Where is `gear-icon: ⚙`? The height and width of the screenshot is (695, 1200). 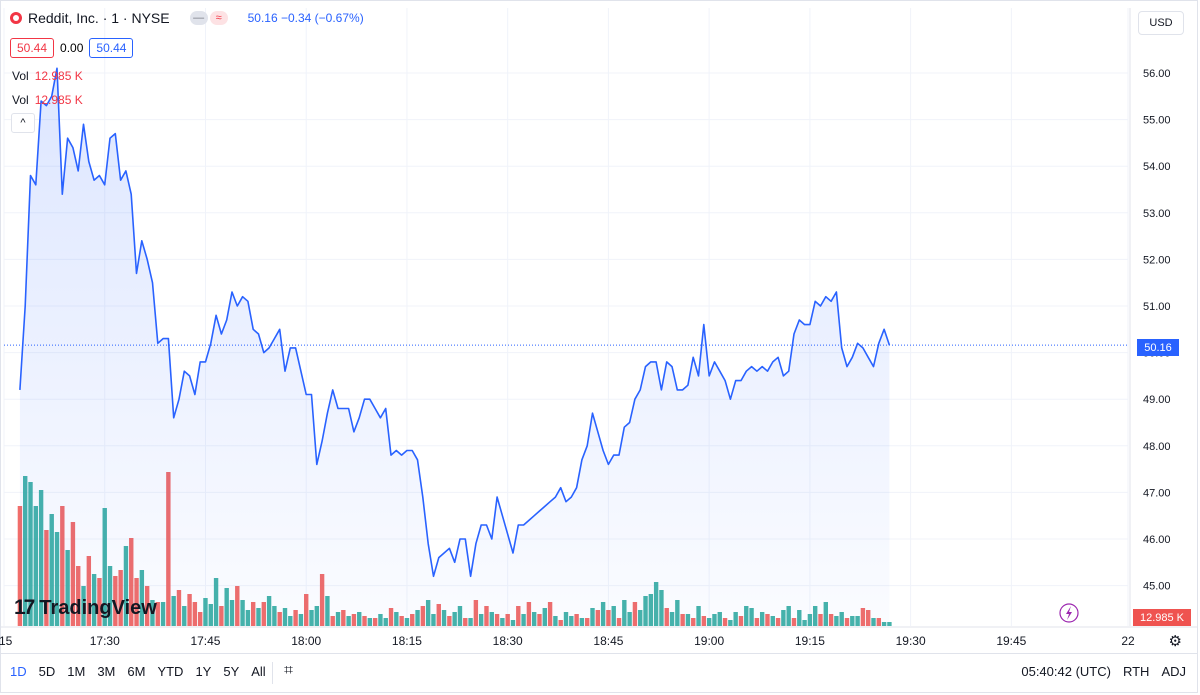
gear-icon: ⚙ is located at coordinates (1175, 641).